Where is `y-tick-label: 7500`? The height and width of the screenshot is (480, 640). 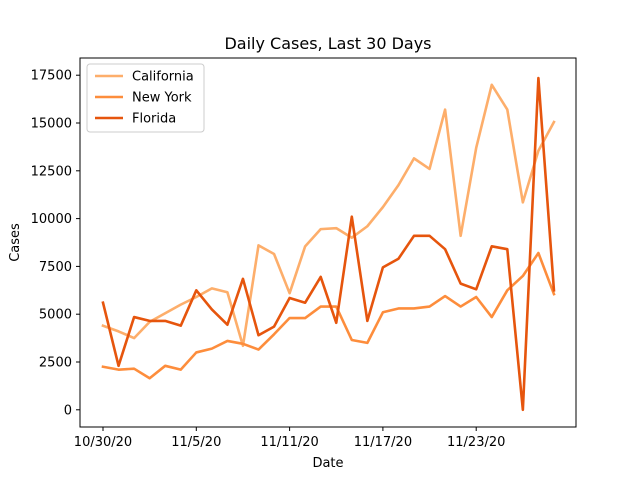
y-tick-label: 7500 is located at coordinates (55, 267).